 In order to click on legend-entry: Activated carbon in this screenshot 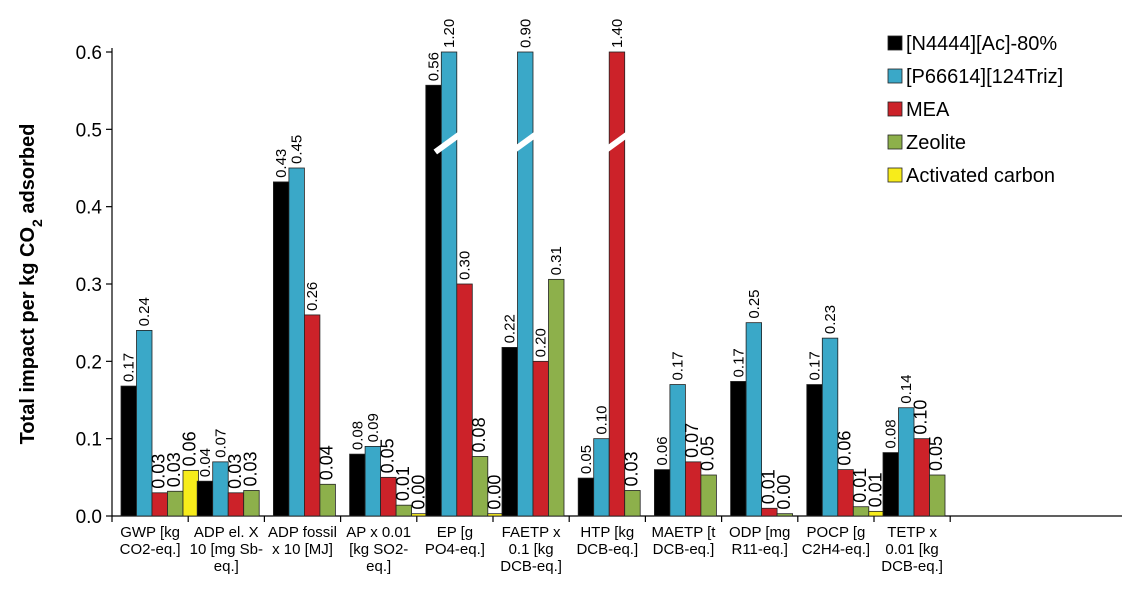, I will do `click(980, 176)`.